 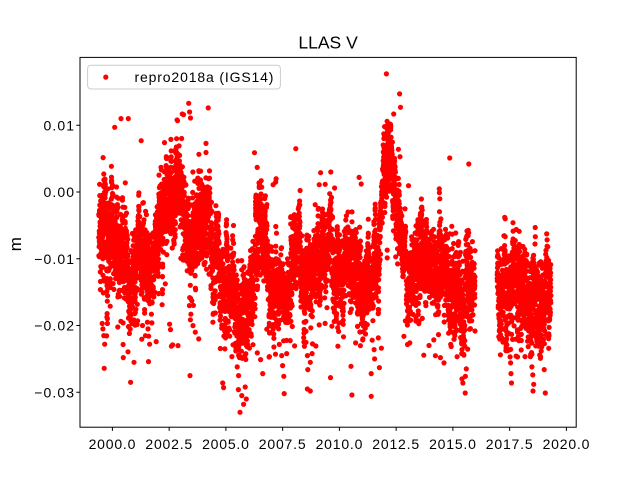 What do you see at coordinates (226, 444) in the screenshot?
I see `svg-text: 2005.0` at bounding box center [226, 444].